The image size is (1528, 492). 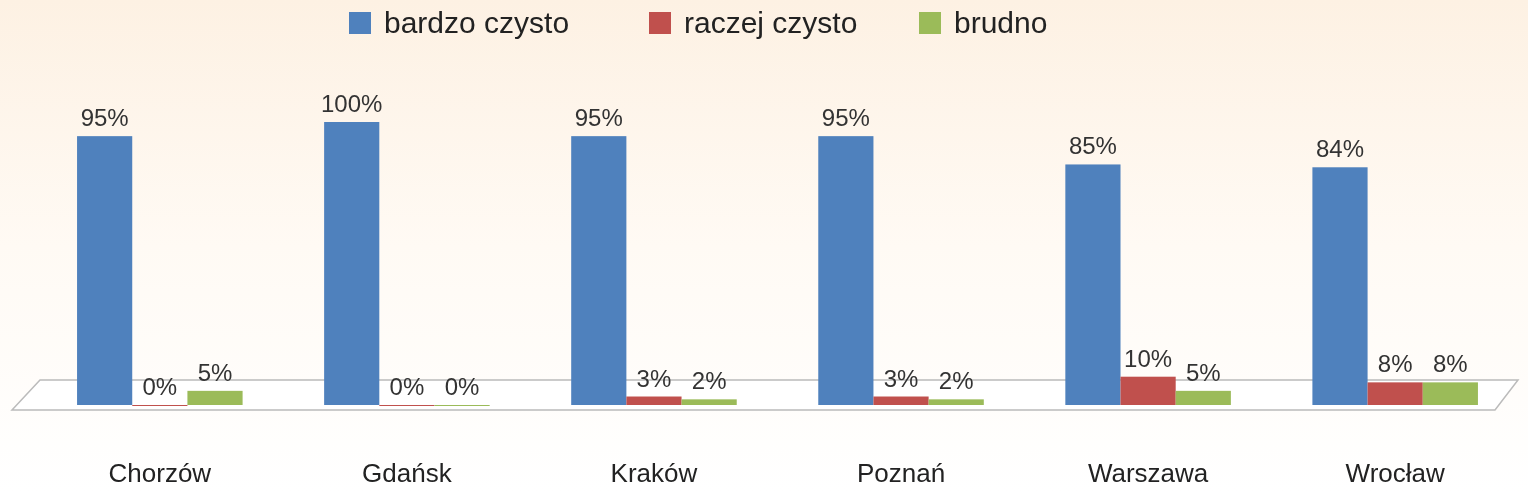 I want to click on legend-label: raczej czysto, so click(x=771, y=22).